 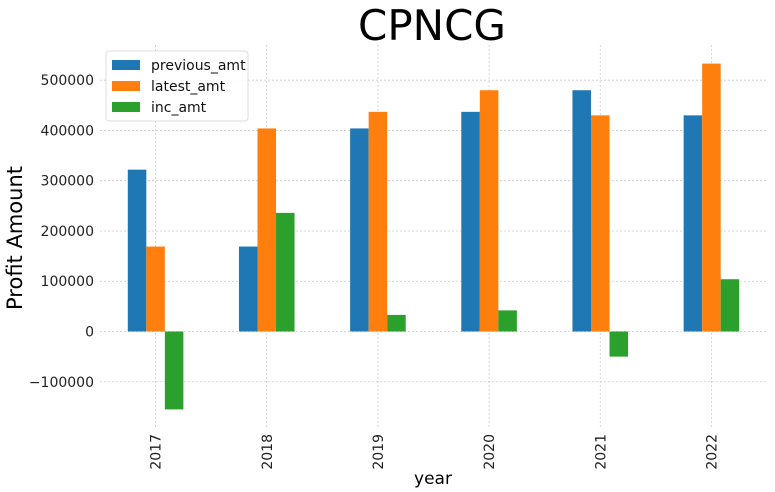 What do you see at coordinates (601, 452) in the screenshot?
I see `x-tick-label: 2021` at bounding box center [601, 452].